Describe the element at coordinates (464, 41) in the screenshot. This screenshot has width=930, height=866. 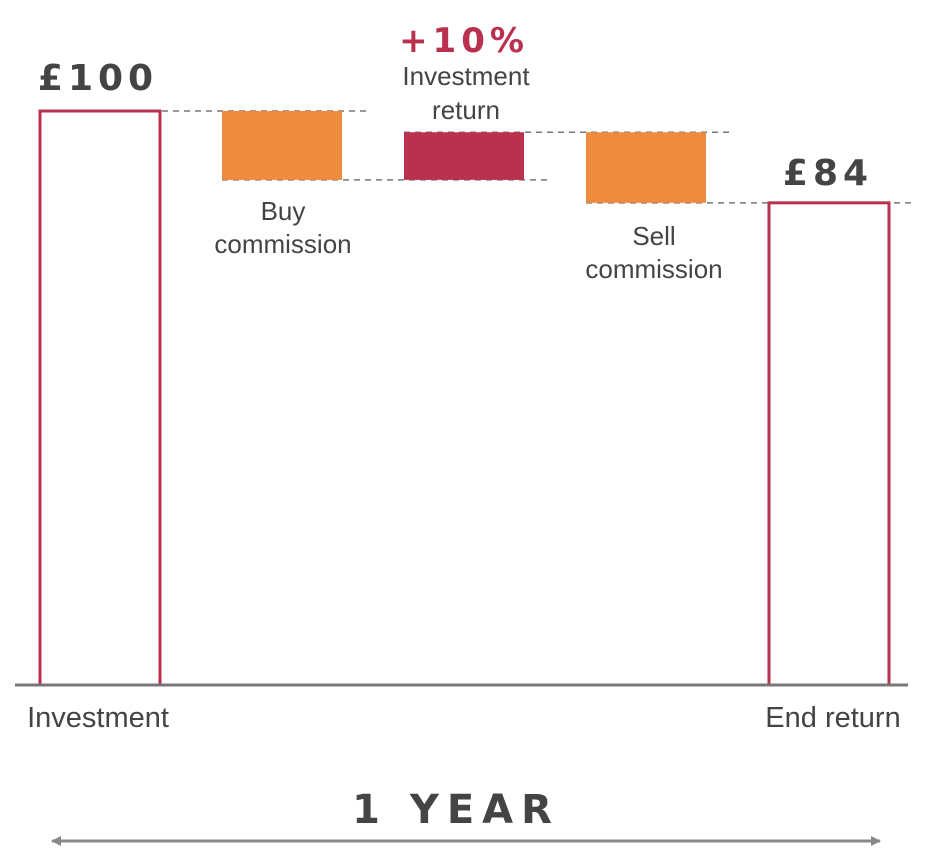
I see `investment-return-value-label: +10%` at that location.